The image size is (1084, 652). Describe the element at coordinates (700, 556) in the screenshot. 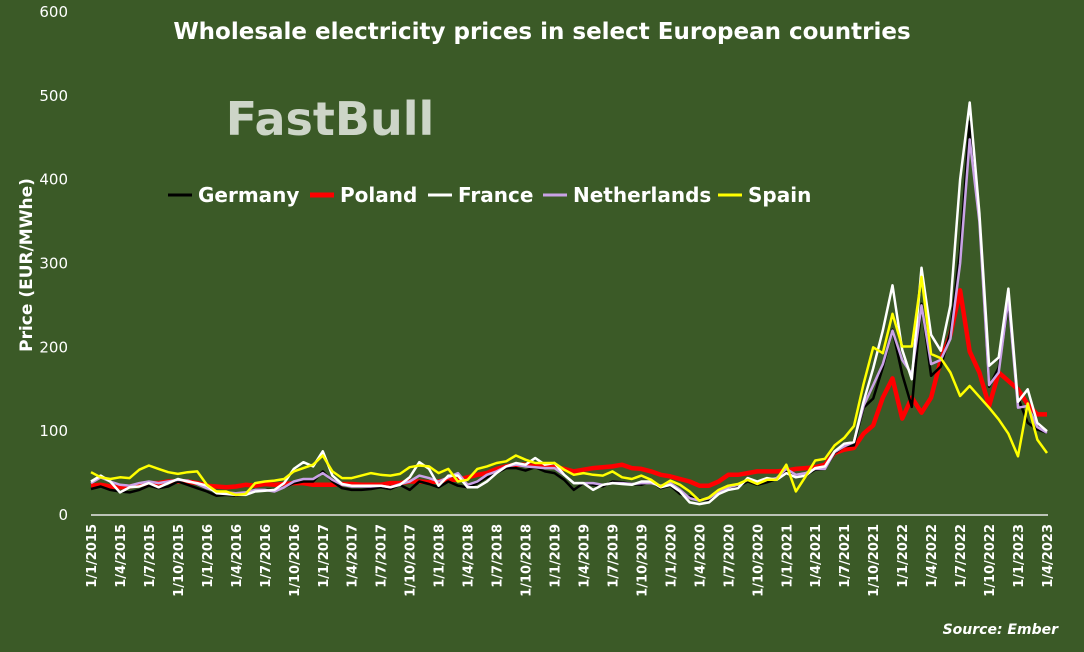

I see `x-tick-label: 1/4/2020` at that location.